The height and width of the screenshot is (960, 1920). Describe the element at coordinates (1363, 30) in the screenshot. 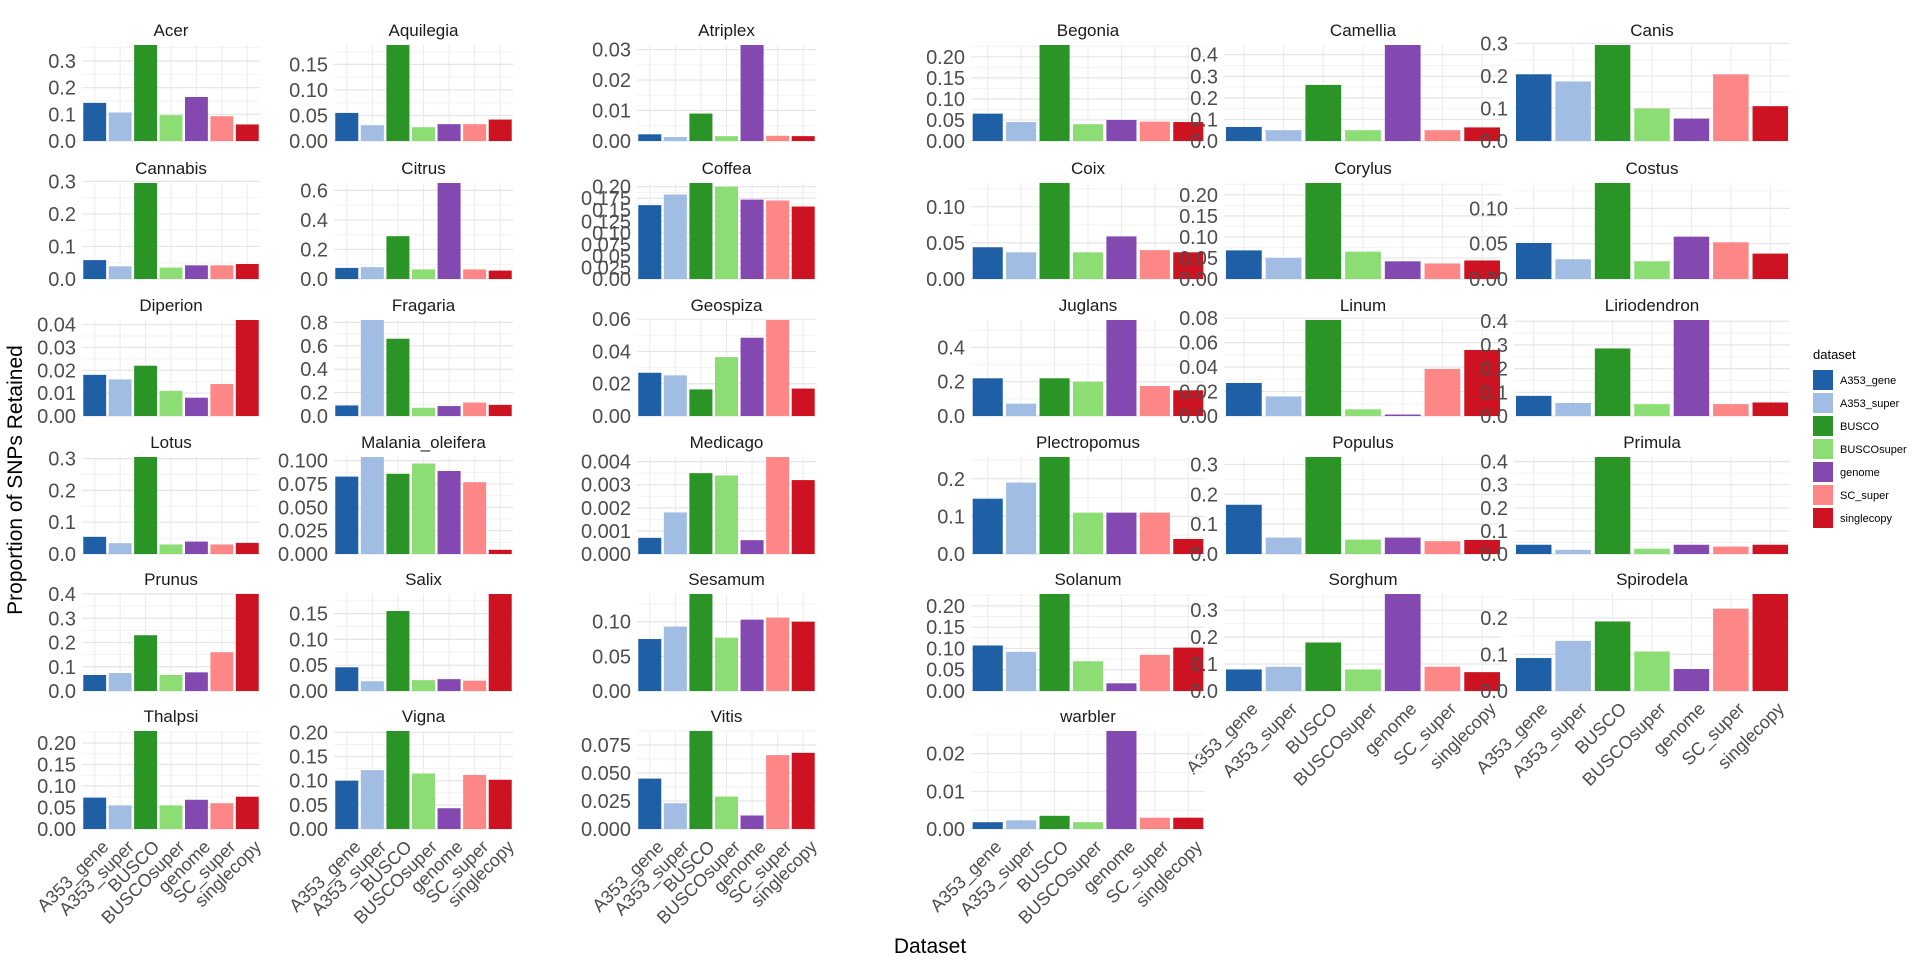

I see `panel-title: Camellia` at that location.